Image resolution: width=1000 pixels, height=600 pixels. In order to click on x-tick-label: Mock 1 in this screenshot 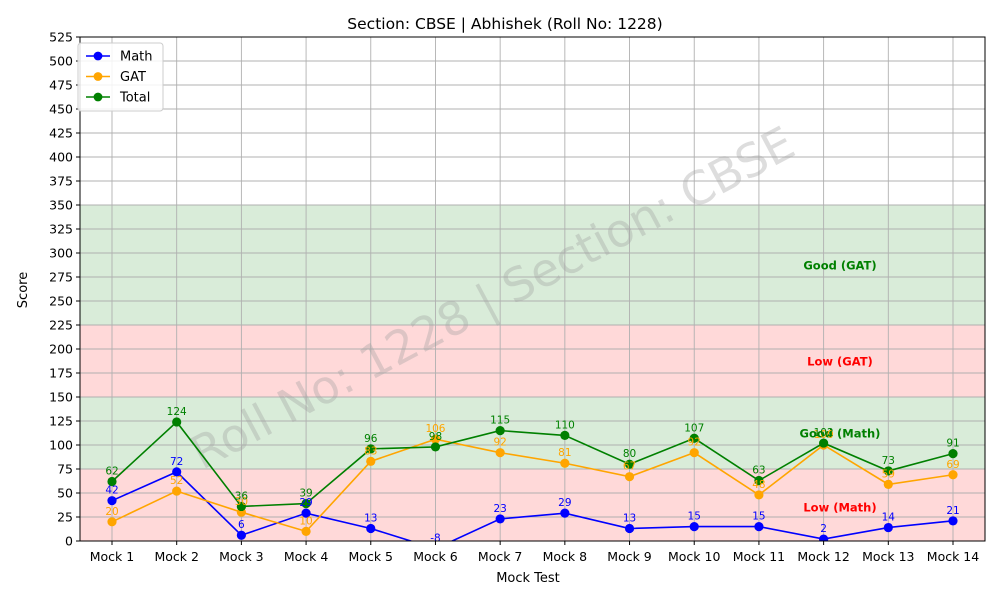, I will do `click(112, 556)`.